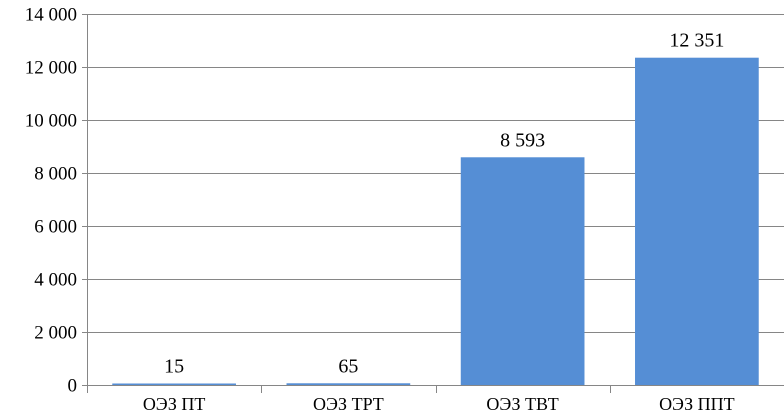  What do you see at coordinates (174, 367) in the screenshot?
I see `data-label: 15` at bounding box center [174, 367].